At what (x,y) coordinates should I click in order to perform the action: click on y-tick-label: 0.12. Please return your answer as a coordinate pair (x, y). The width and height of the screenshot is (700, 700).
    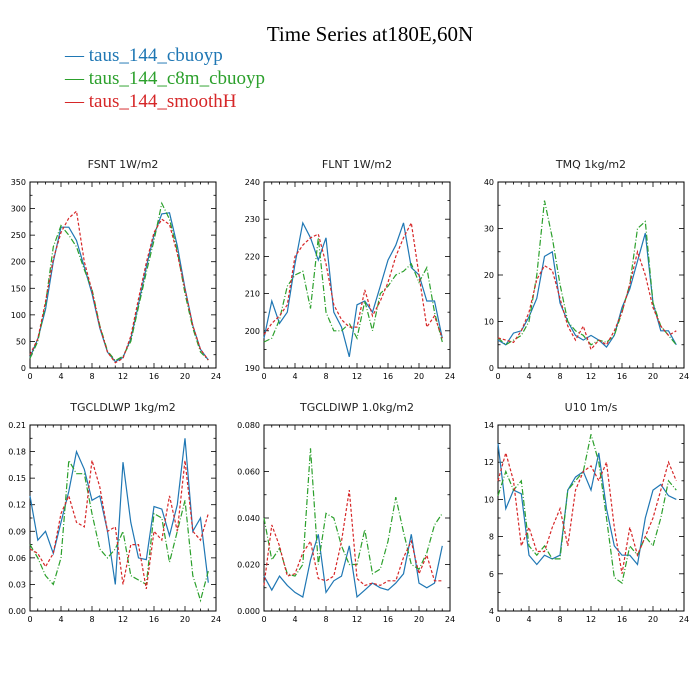
    Looking at the image, I should click on (17, 505).